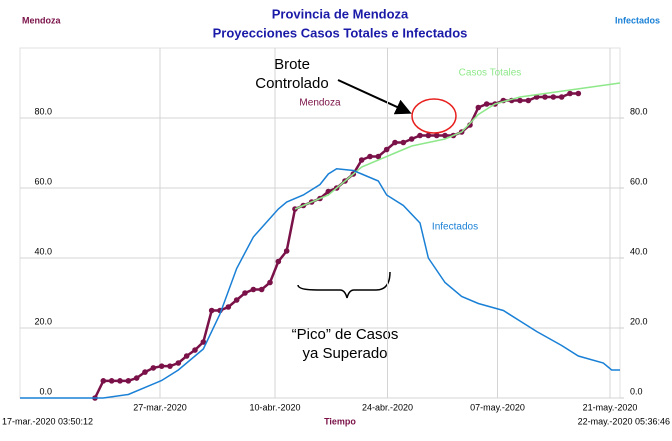  I want to click on y2-tick-label: 0.0, so click(636, 391).